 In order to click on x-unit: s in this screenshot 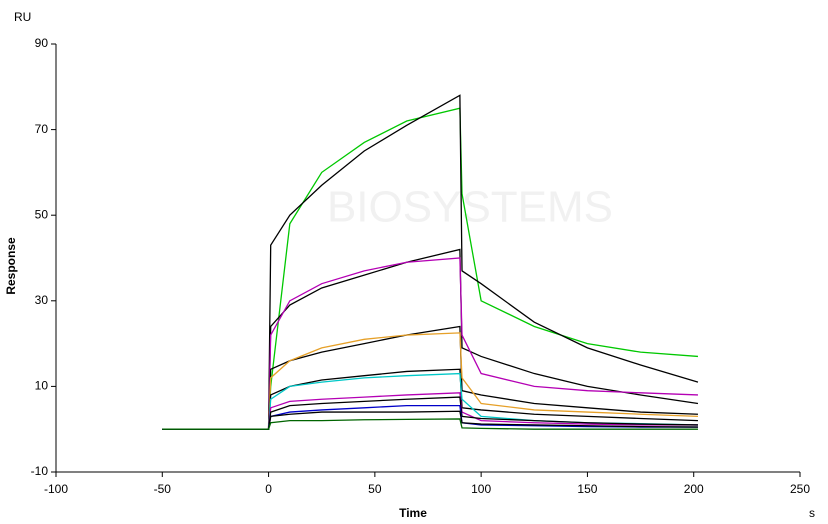, I will do `click(812, 513)`.